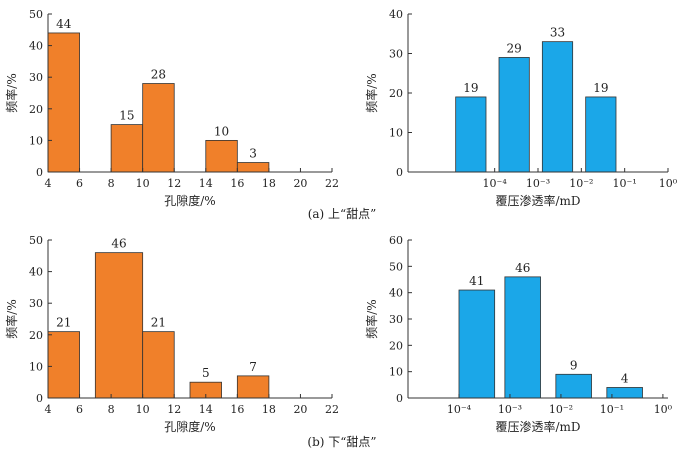 The height and width of the screenshot is (452, 684). Describe the element at coordinates (557, 33) in the screenshot. I see `data-label: 33` at that location.